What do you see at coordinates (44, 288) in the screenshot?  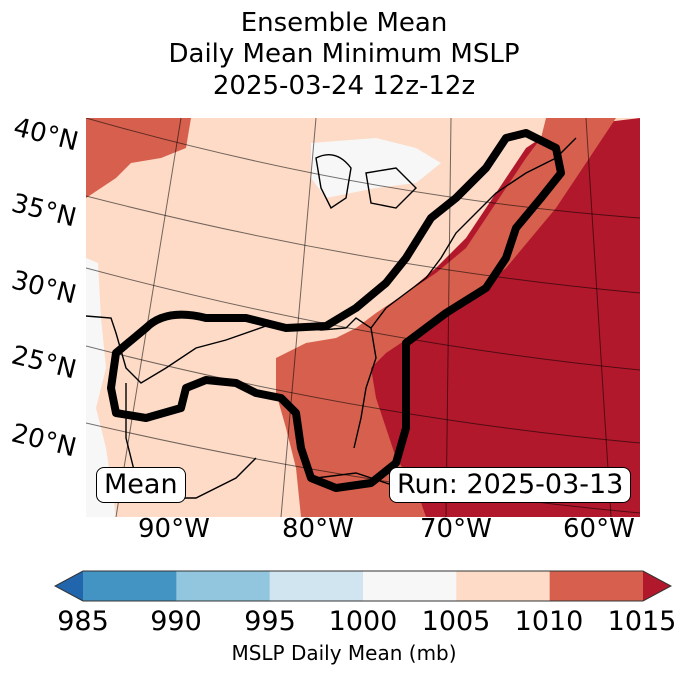 I see `lat-label-30: 30°N` at bounding box center [44, 288].